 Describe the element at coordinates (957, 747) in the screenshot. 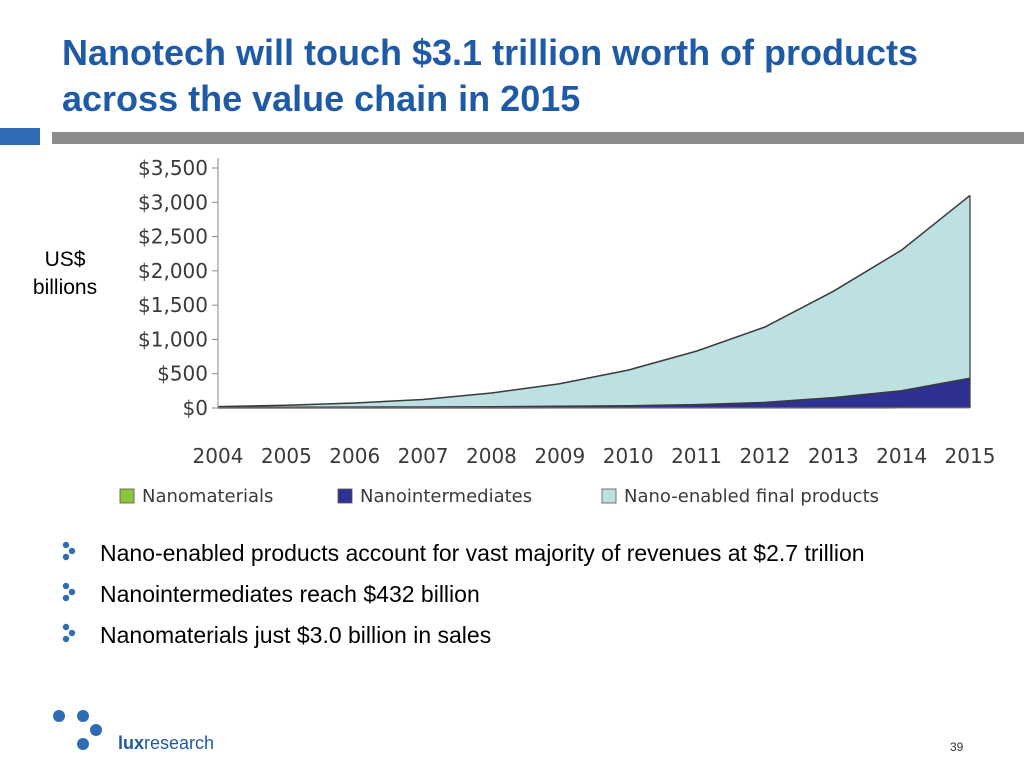

I see `page-number: 39` at that location.